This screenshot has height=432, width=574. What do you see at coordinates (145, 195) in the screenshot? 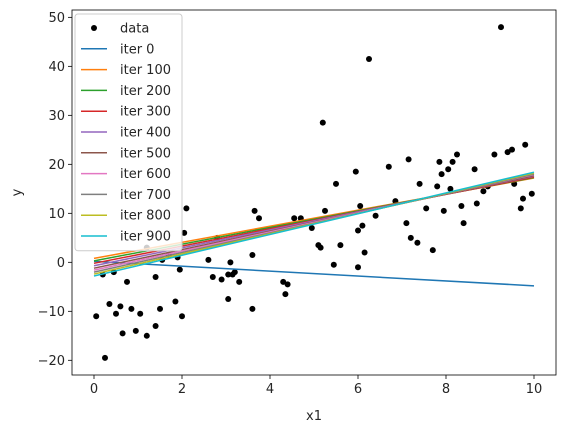
I see `legend-label: iter 700` at bounding box center [145, 195].